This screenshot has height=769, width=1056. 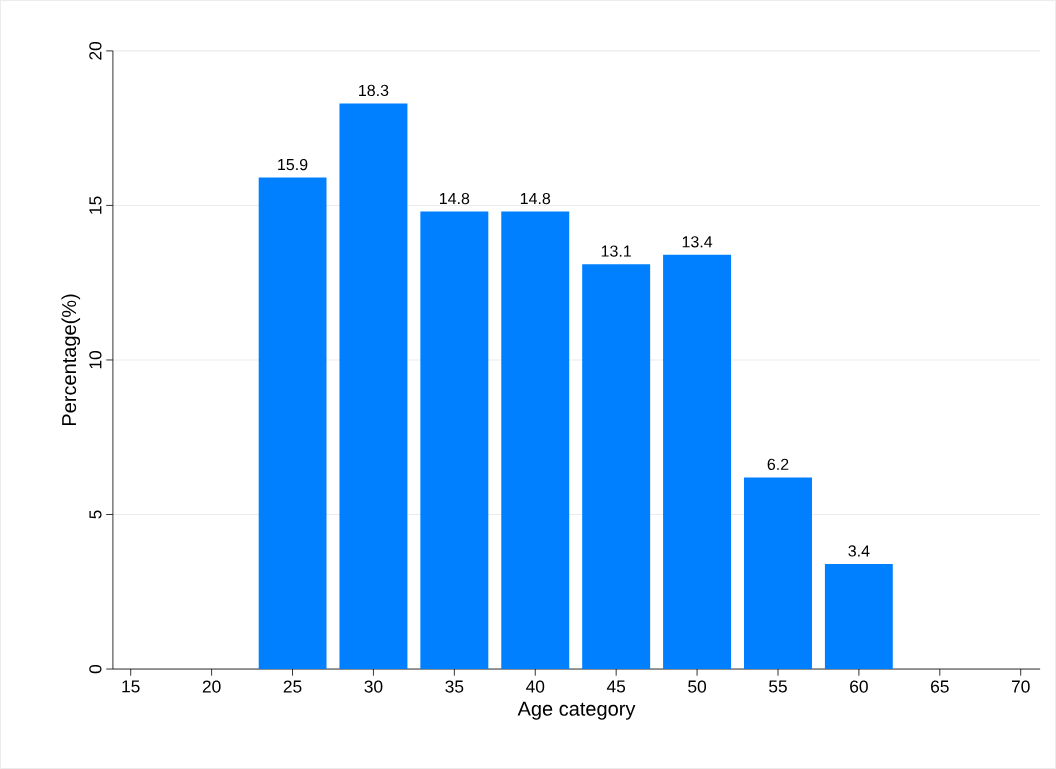 I want to click on x-tick-label: 35, so click(x=454, y=686).